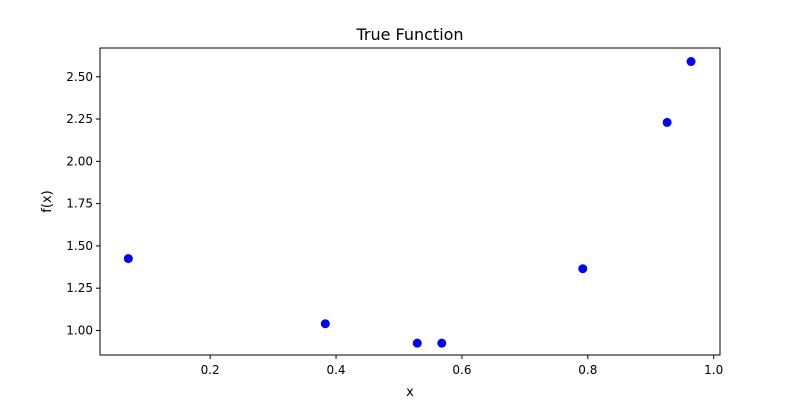  Describe the element at coordinates (587, 370) in the screenshot. I see `x-tick-label: 0.8` at that location.